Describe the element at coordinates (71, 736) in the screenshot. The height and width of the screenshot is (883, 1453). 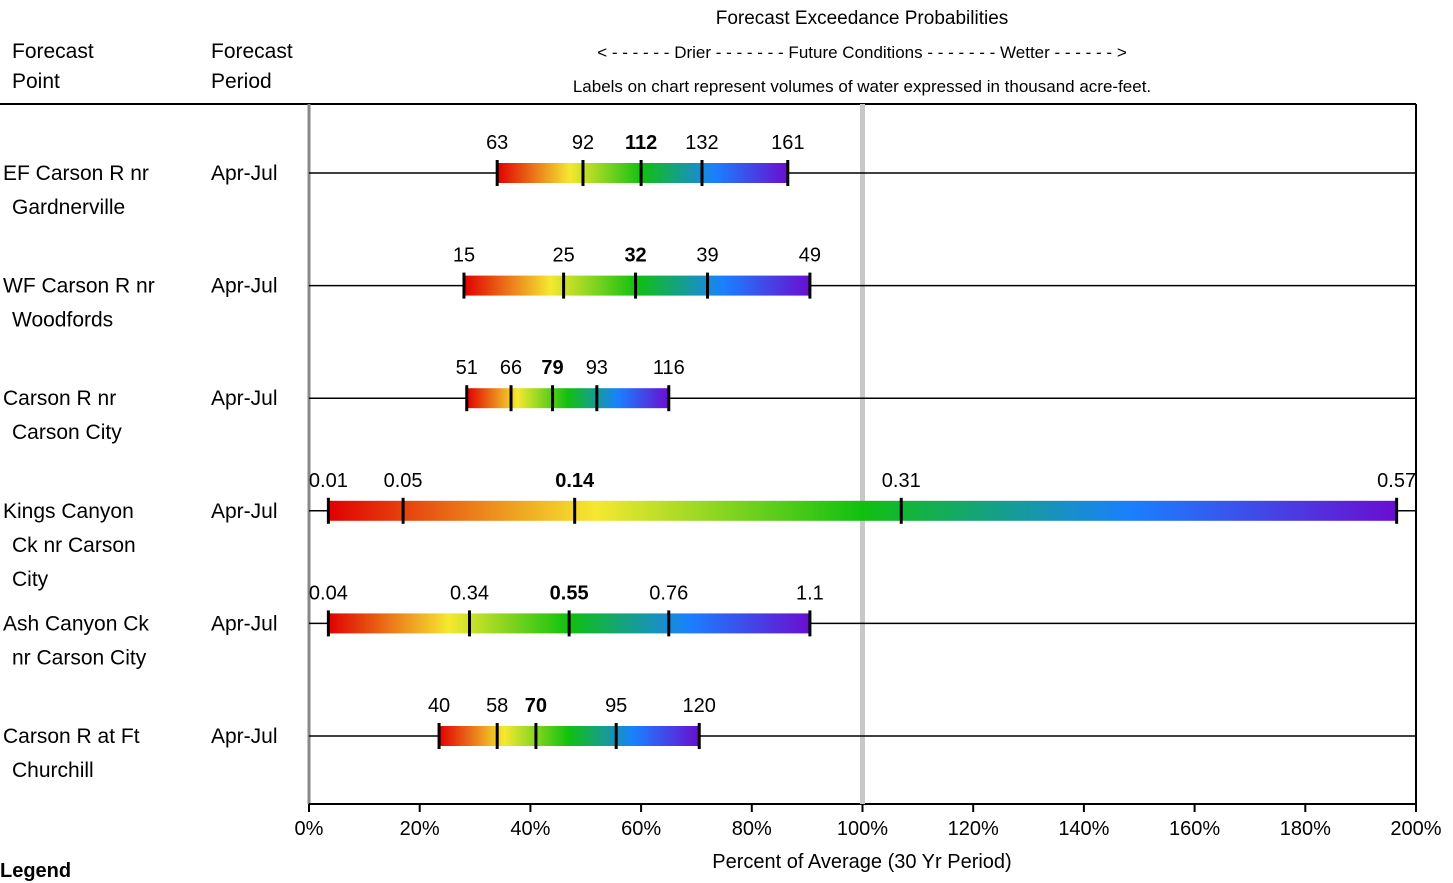
I see `forecast-point-label: Carson R at Ft` at that location.